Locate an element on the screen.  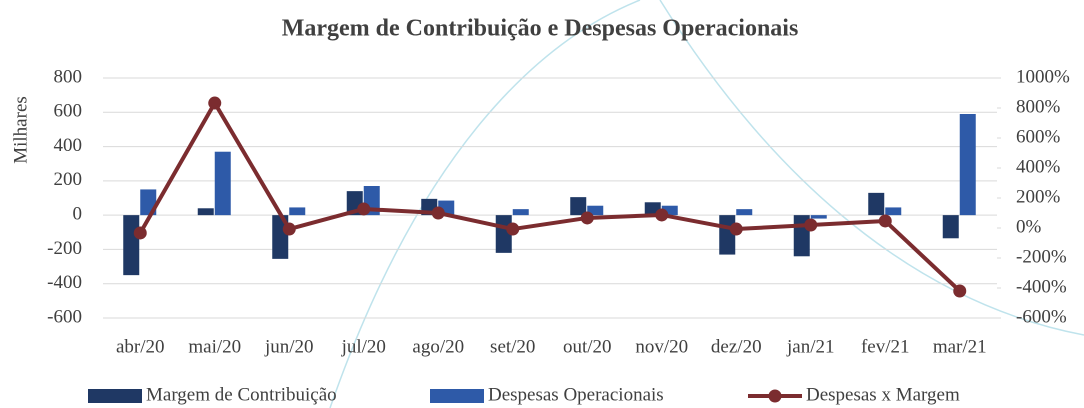
y2-tick-label: 400% is located at coordinates (1038, 166).